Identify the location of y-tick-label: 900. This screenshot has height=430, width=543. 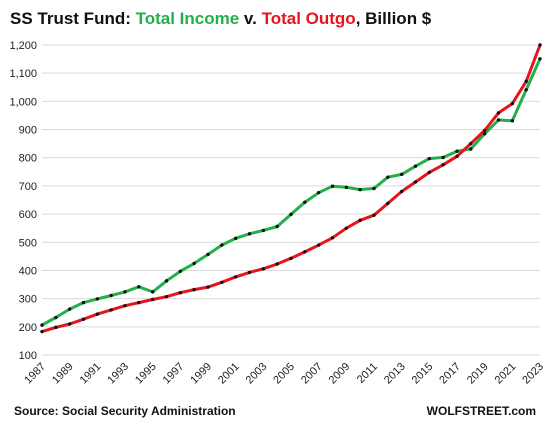
(28, 131).